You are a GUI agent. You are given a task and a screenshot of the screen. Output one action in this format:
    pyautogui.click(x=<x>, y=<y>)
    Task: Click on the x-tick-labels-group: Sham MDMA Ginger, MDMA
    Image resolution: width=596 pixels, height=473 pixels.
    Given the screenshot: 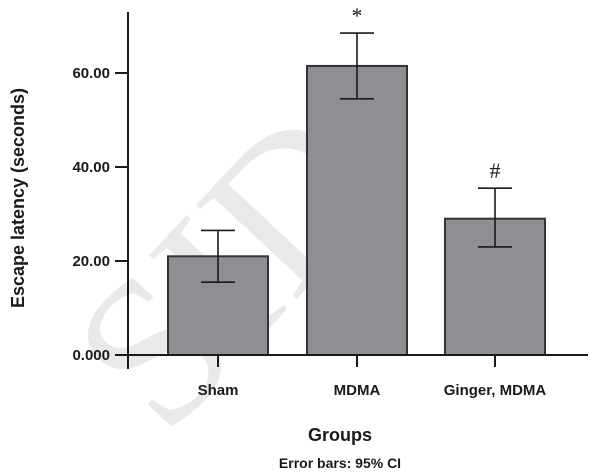 What is the action you would take?
    pyautogui.click(x=337, y=377)
    